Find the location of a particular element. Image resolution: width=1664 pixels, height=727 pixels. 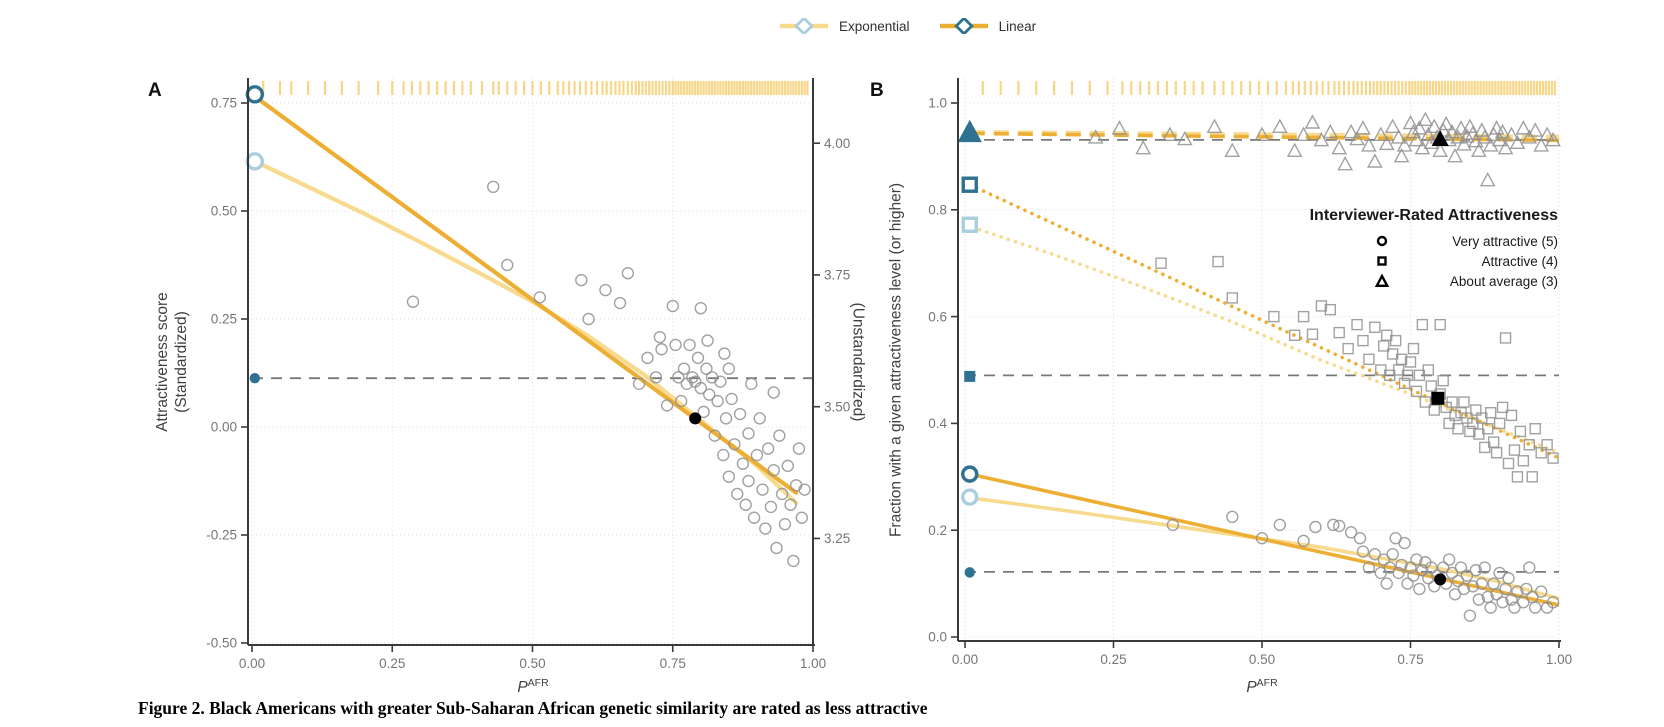

x-tick-label: 0.75 is located at coordinates (1410, 659).